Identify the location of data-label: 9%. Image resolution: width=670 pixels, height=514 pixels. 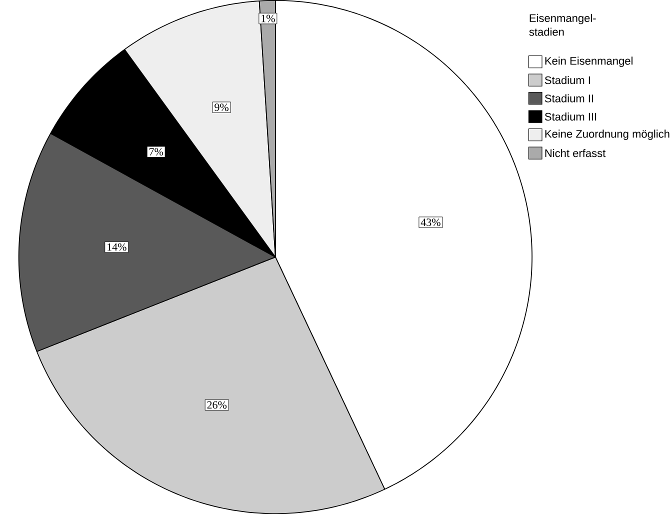
(221, 108).